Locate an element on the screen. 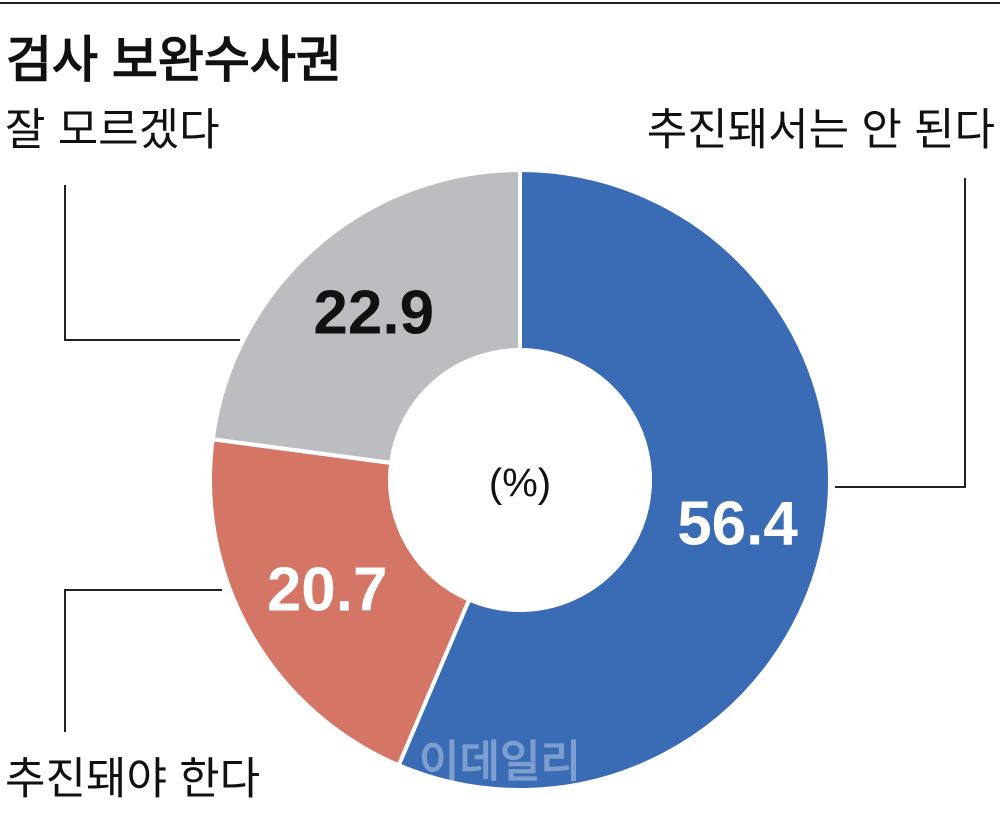 The height and width of the screenshot is (822, 1000). category-label: 추진돼서는 안 된다 is located at coordinates (821, 130).